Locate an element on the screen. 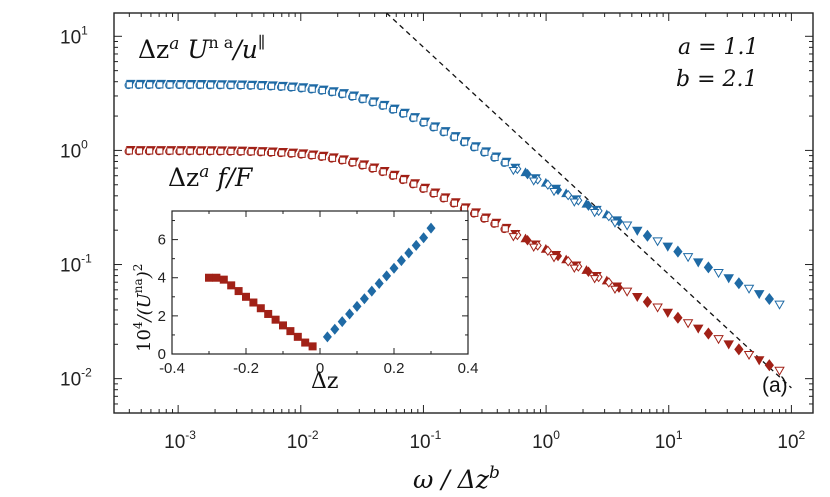 Image resolution: width=830 pixels, height=497 pixels. series-label-red: Δza f/F is located at coordinates (211, 177).